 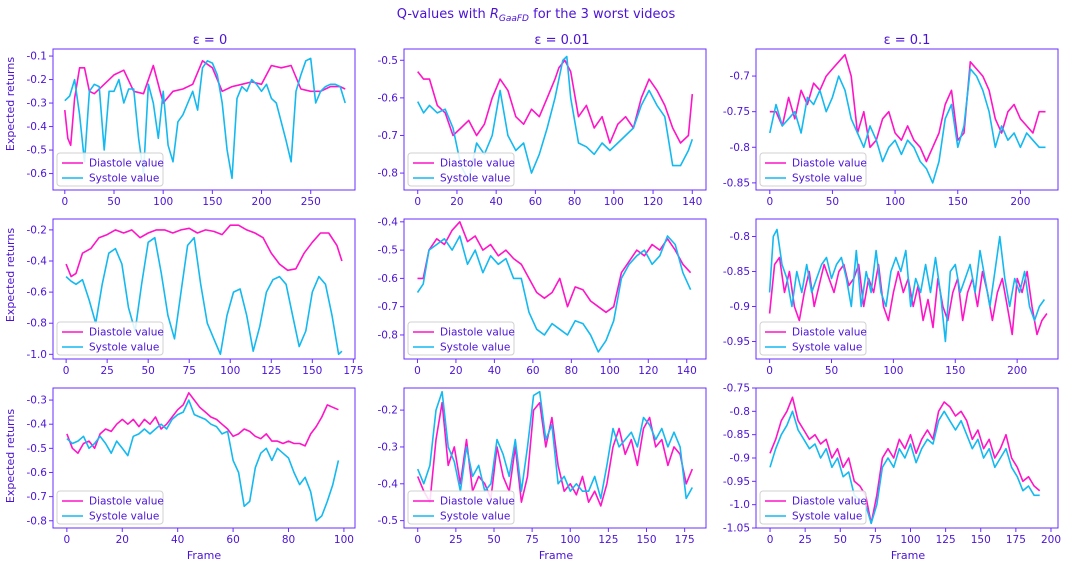 What do you see at coordinates (311, 202) in the screenshot?
I see `x-tick-label: 250` at bounding box center [311, 202].